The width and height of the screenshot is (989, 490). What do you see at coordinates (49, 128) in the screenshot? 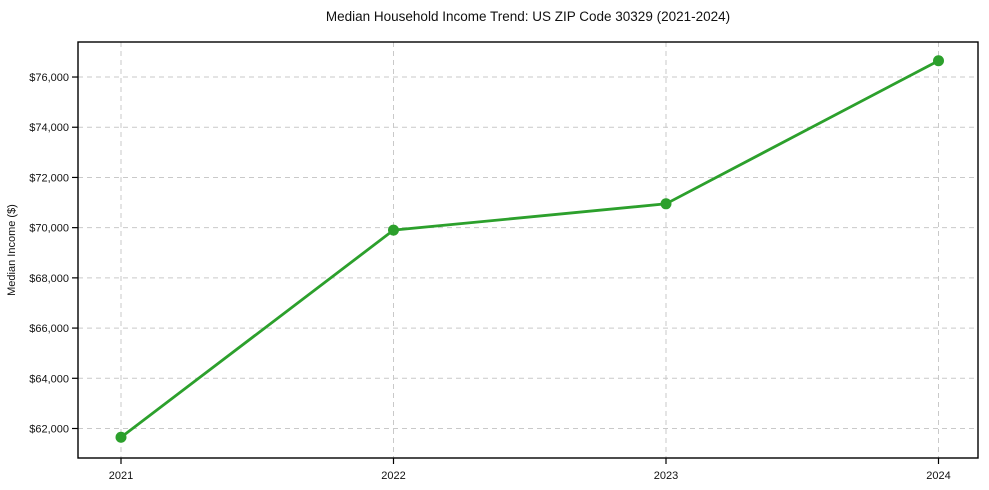
I see `y-tick-label: $74,000` at bounding box center [49, 128].